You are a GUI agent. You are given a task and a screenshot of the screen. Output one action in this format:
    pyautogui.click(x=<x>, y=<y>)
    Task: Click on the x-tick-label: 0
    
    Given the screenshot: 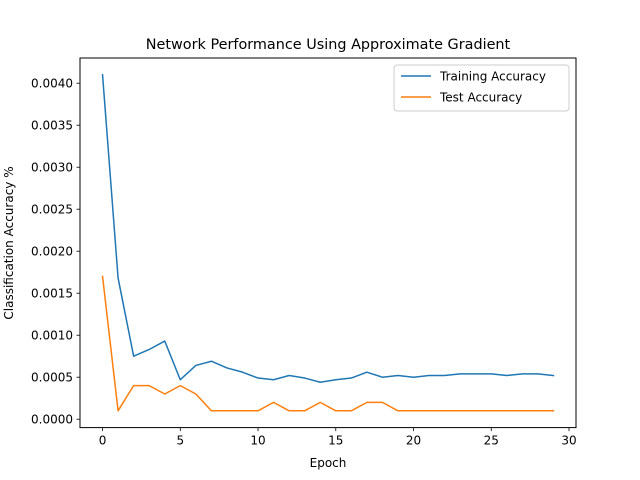 What is the action you would take?
    pyautogui.click(x=103, y=441)
    